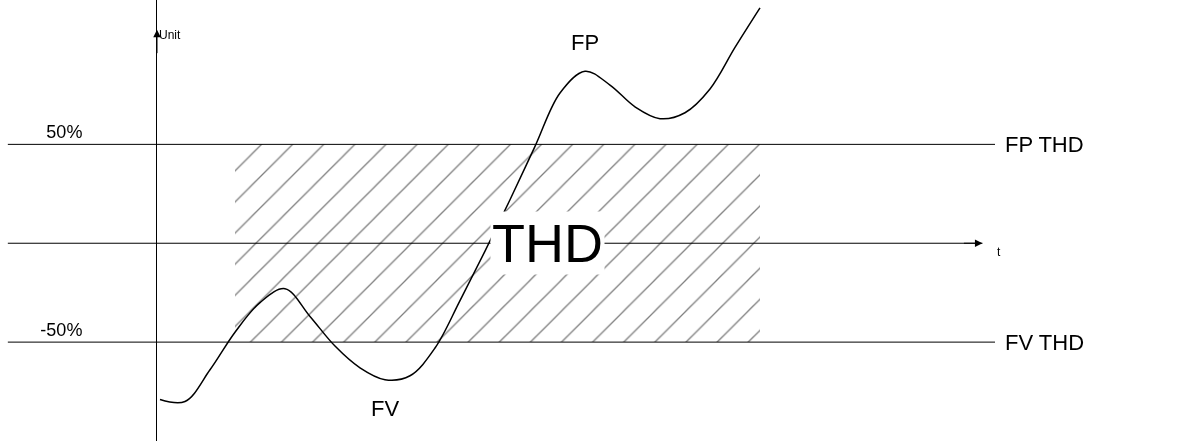 The width and height of the screenshot is (1186, 441). What do you see at coordinates (64, 132) in the screenshot?
I see `y-tick-label: 50%` at bounding box center [64, 132].